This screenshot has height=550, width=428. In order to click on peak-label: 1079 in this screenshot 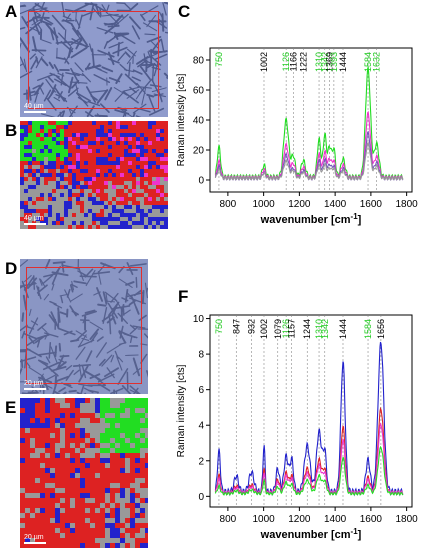, I will do `click(278, 329)`.